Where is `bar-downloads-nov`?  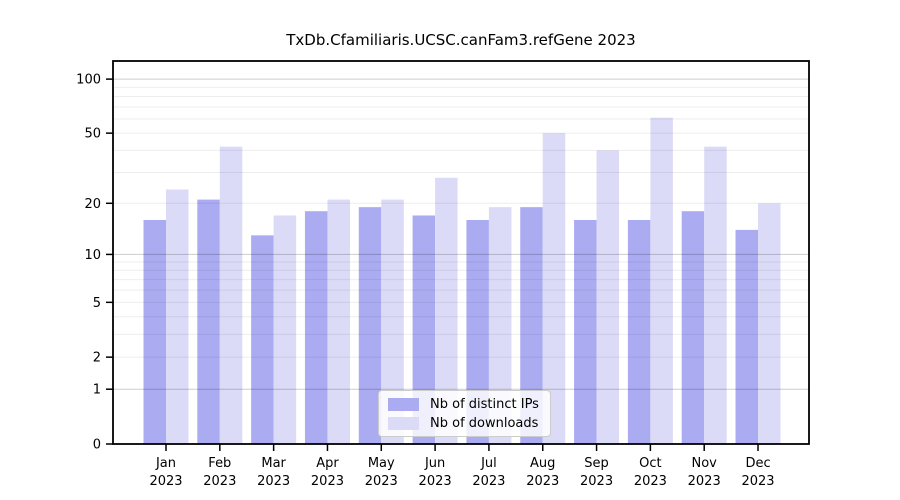 bar-downloads-nov is located at coordinates (715, 295).